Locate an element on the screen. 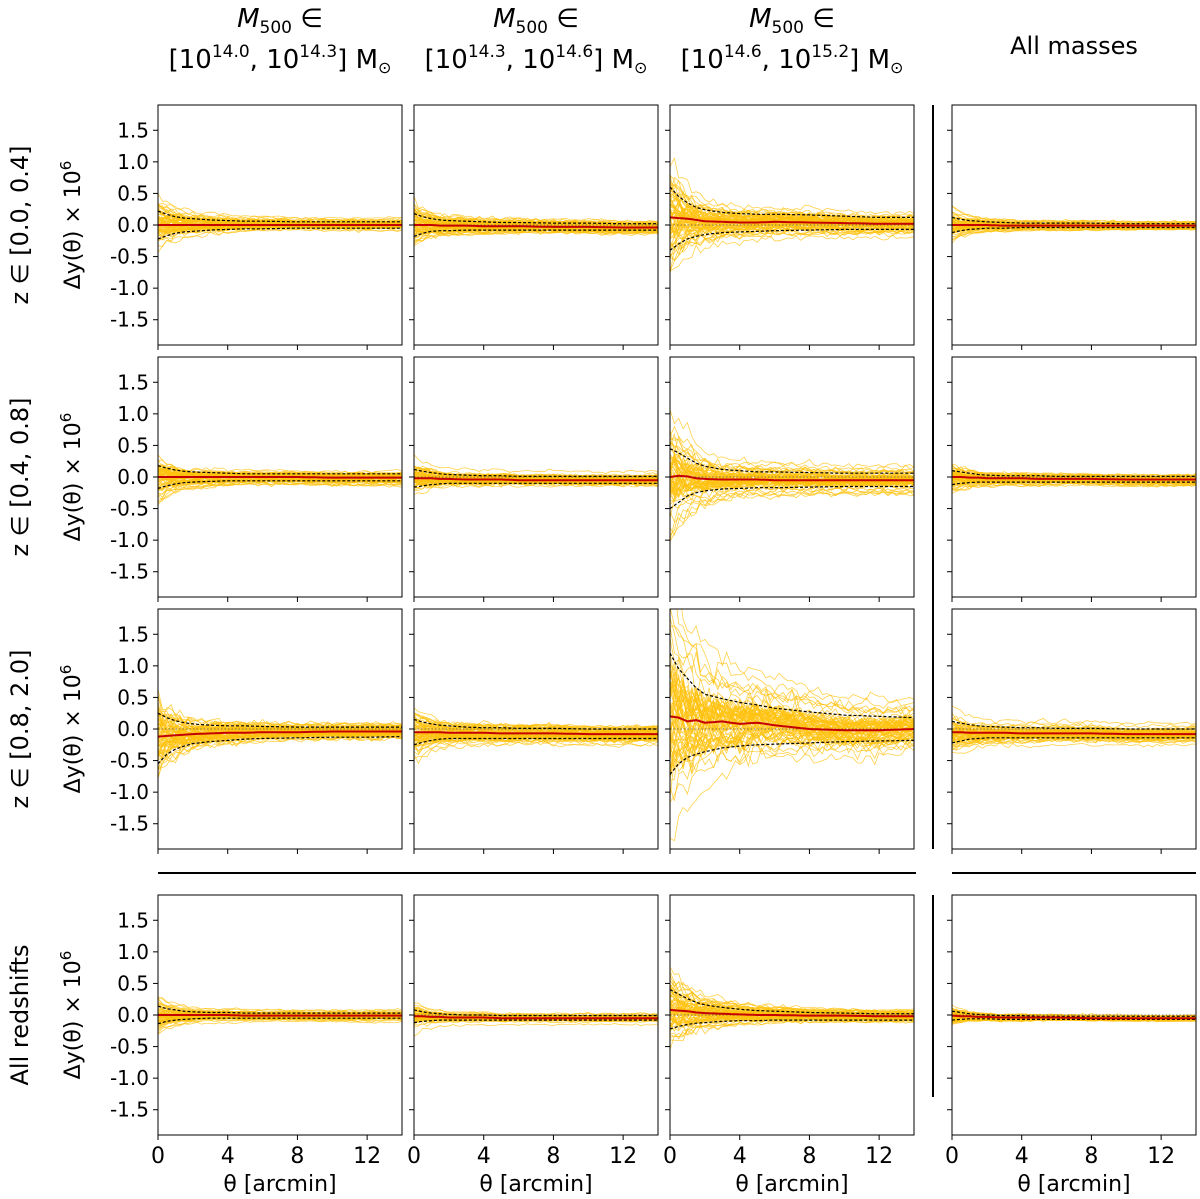  panel-r0-c1 is located at coordinates (534, 227).